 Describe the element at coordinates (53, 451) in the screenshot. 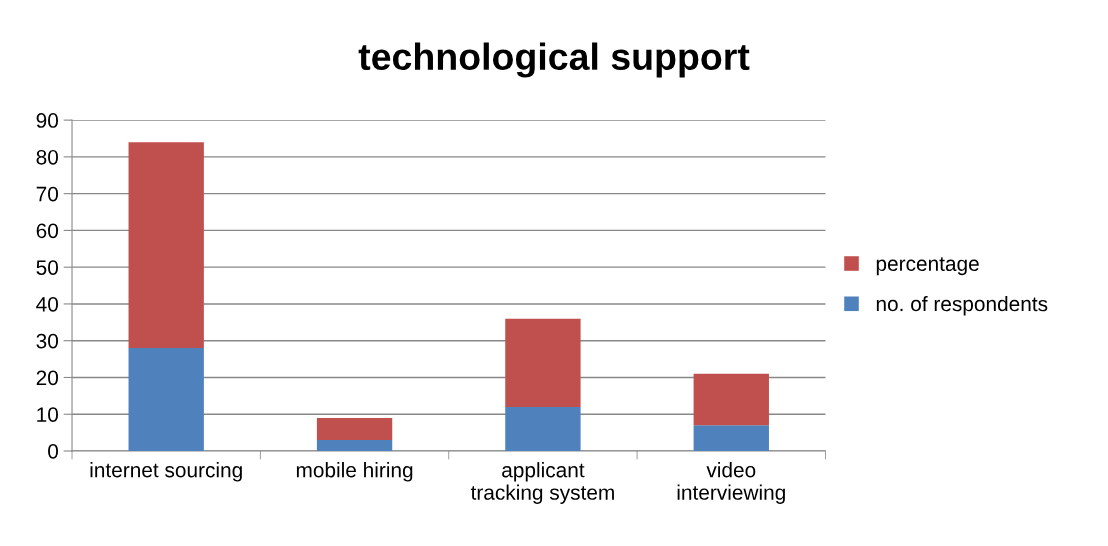

I see `y-tick-label: 0` at that location.